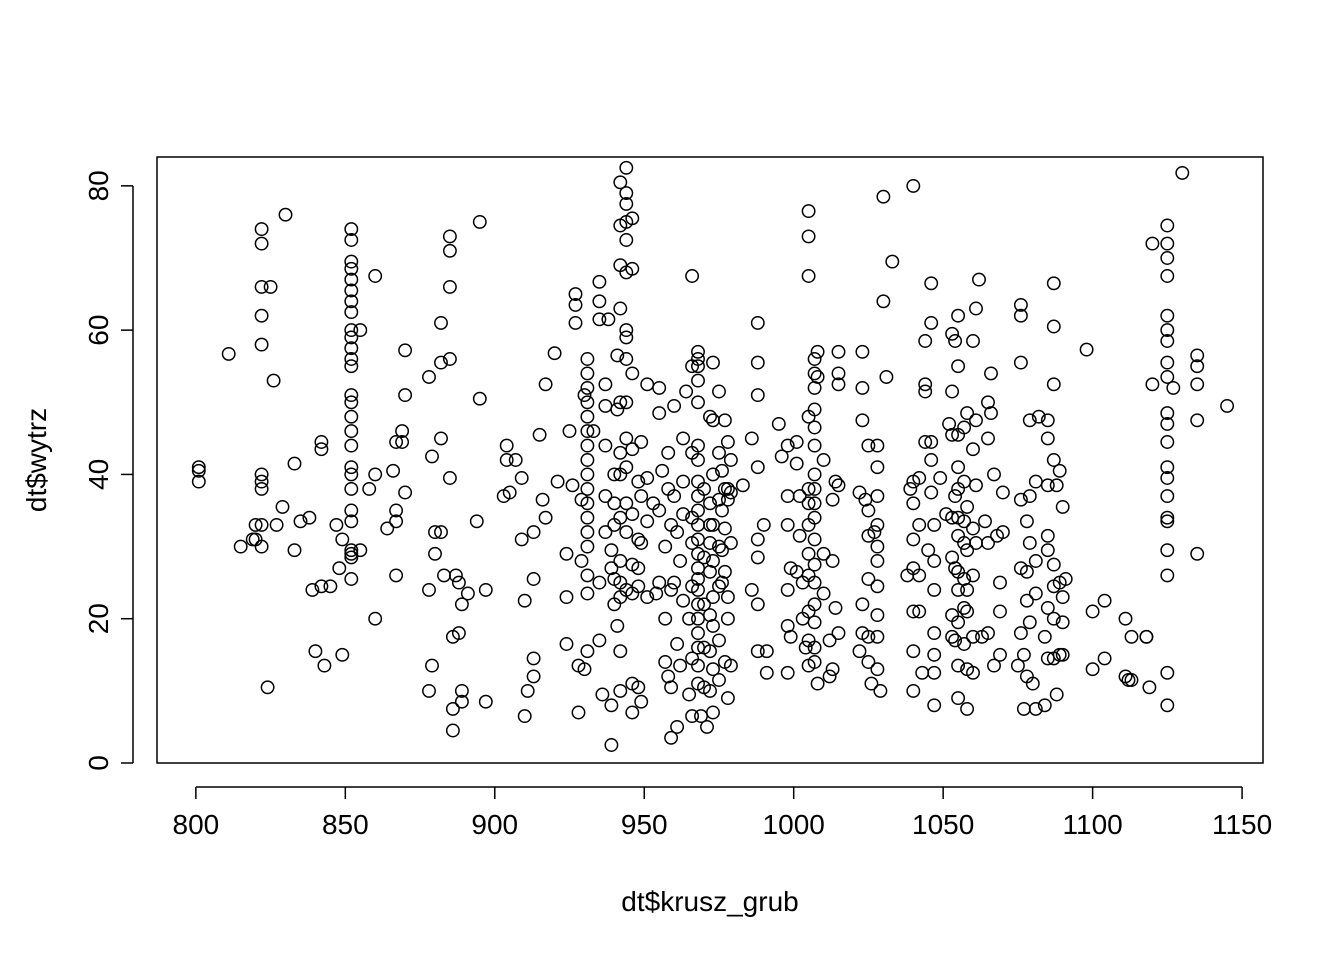 The image size is (1344, 960). Describe the element at coordinates (494, 824) in the screenshot. I see `x-tick-label: 900` at that location.